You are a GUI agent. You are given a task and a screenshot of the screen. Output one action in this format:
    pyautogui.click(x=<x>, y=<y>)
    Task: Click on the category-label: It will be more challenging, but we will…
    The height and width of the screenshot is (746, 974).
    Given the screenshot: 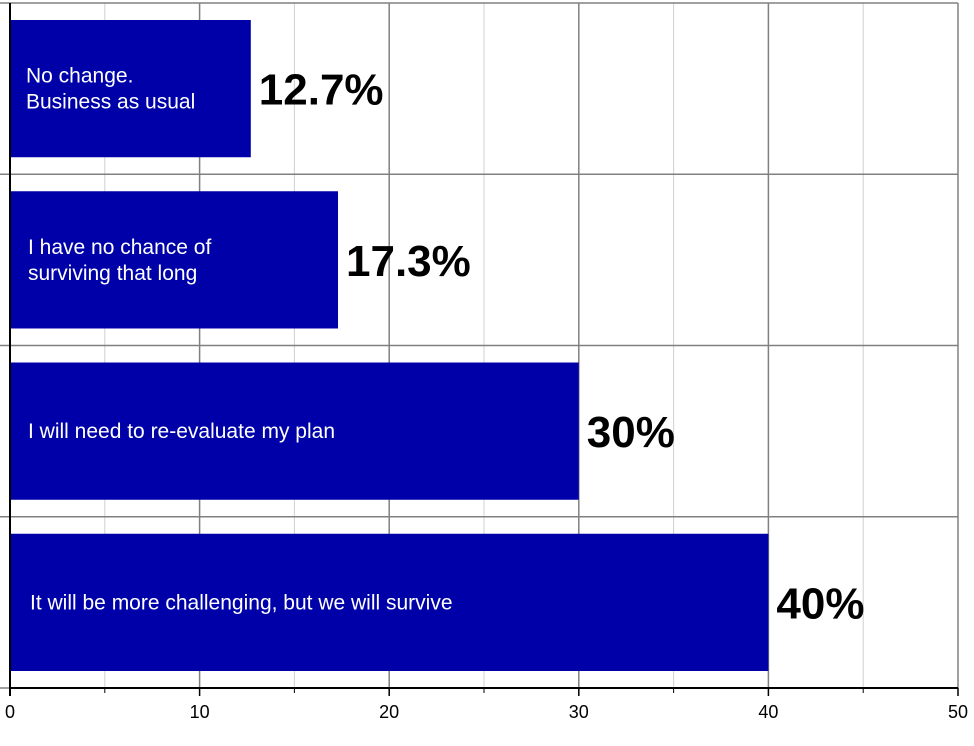 What is the action you would take?
    pyautogui.click(x=241, y=602)
    